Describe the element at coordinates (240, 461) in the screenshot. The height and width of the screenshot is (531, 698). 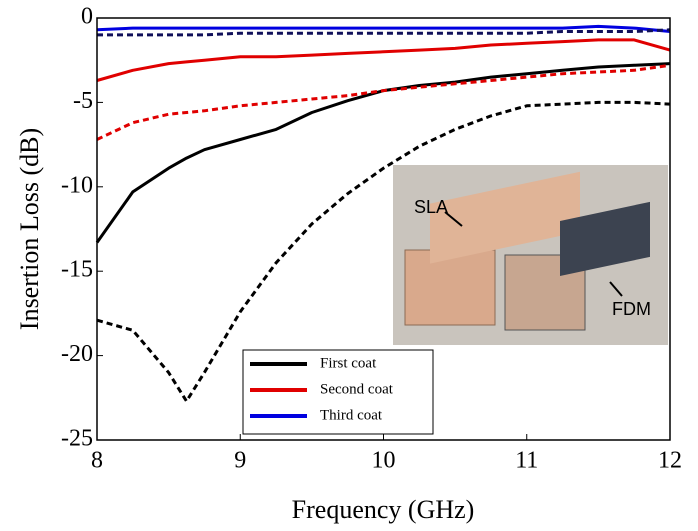
I see `x-tick-label: 9` at that location.